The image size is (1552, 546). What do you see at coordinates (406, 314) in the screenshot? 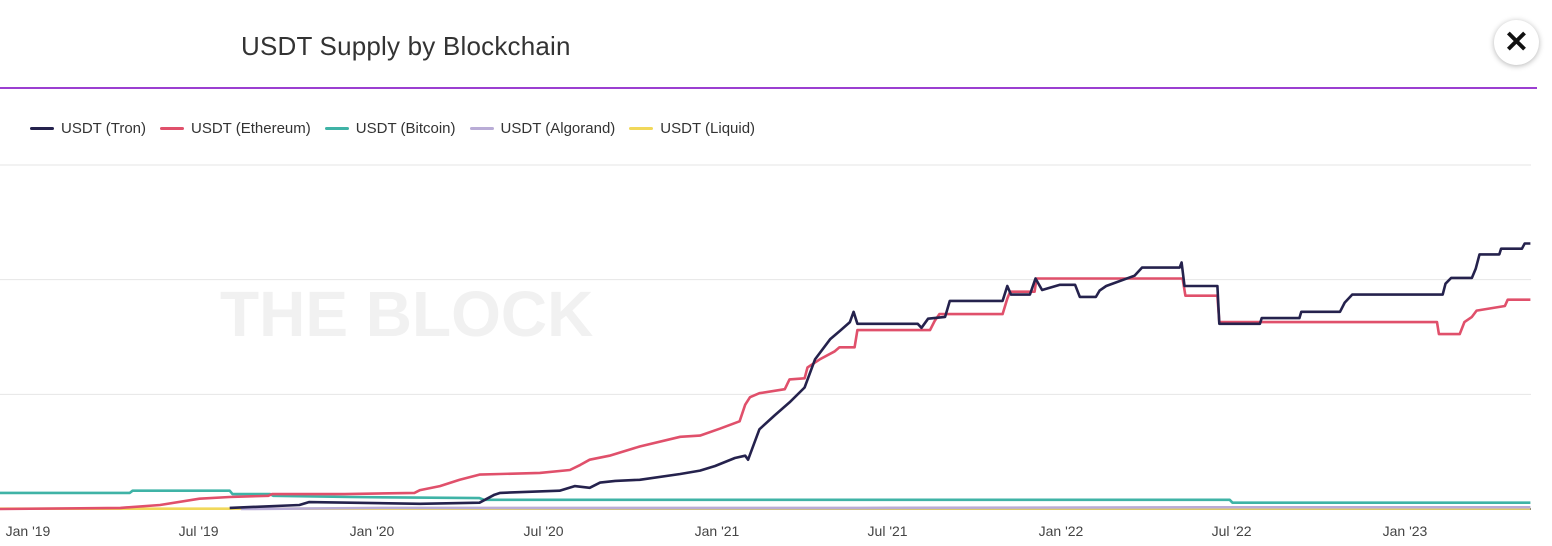
I see `watermark-logo: THE BLOCK` at bounding box center [406, 314].